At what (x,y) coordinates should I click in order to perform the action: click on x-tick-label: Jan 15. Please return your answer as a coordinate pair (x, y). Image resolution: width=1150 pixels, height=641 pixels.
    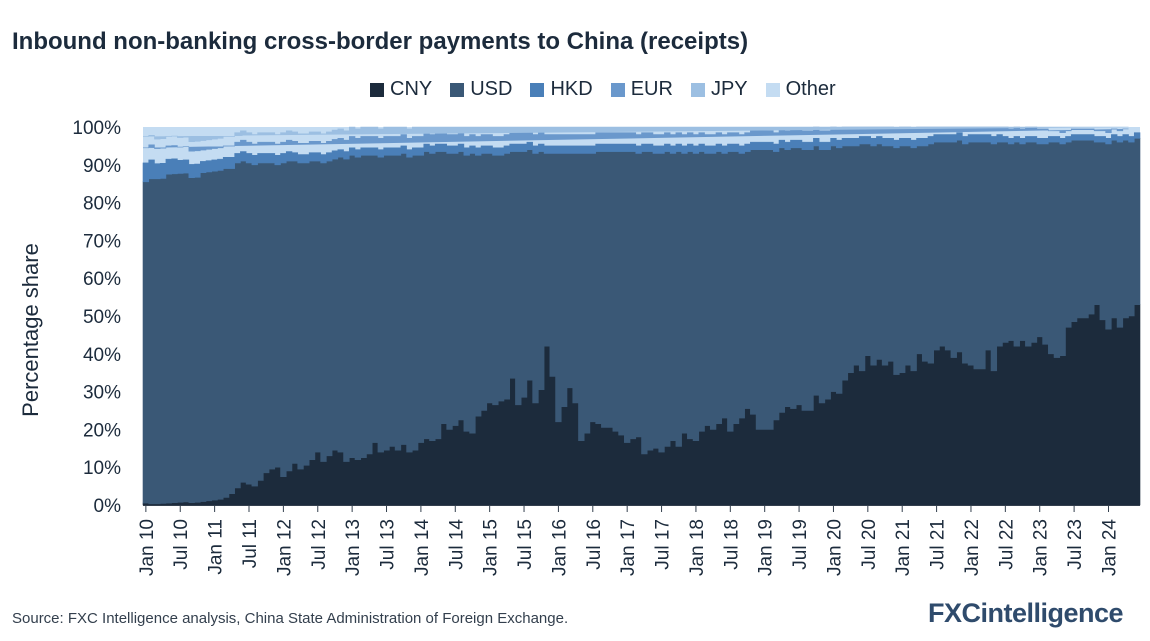
    Looking at the image, I should click on (491, 547).